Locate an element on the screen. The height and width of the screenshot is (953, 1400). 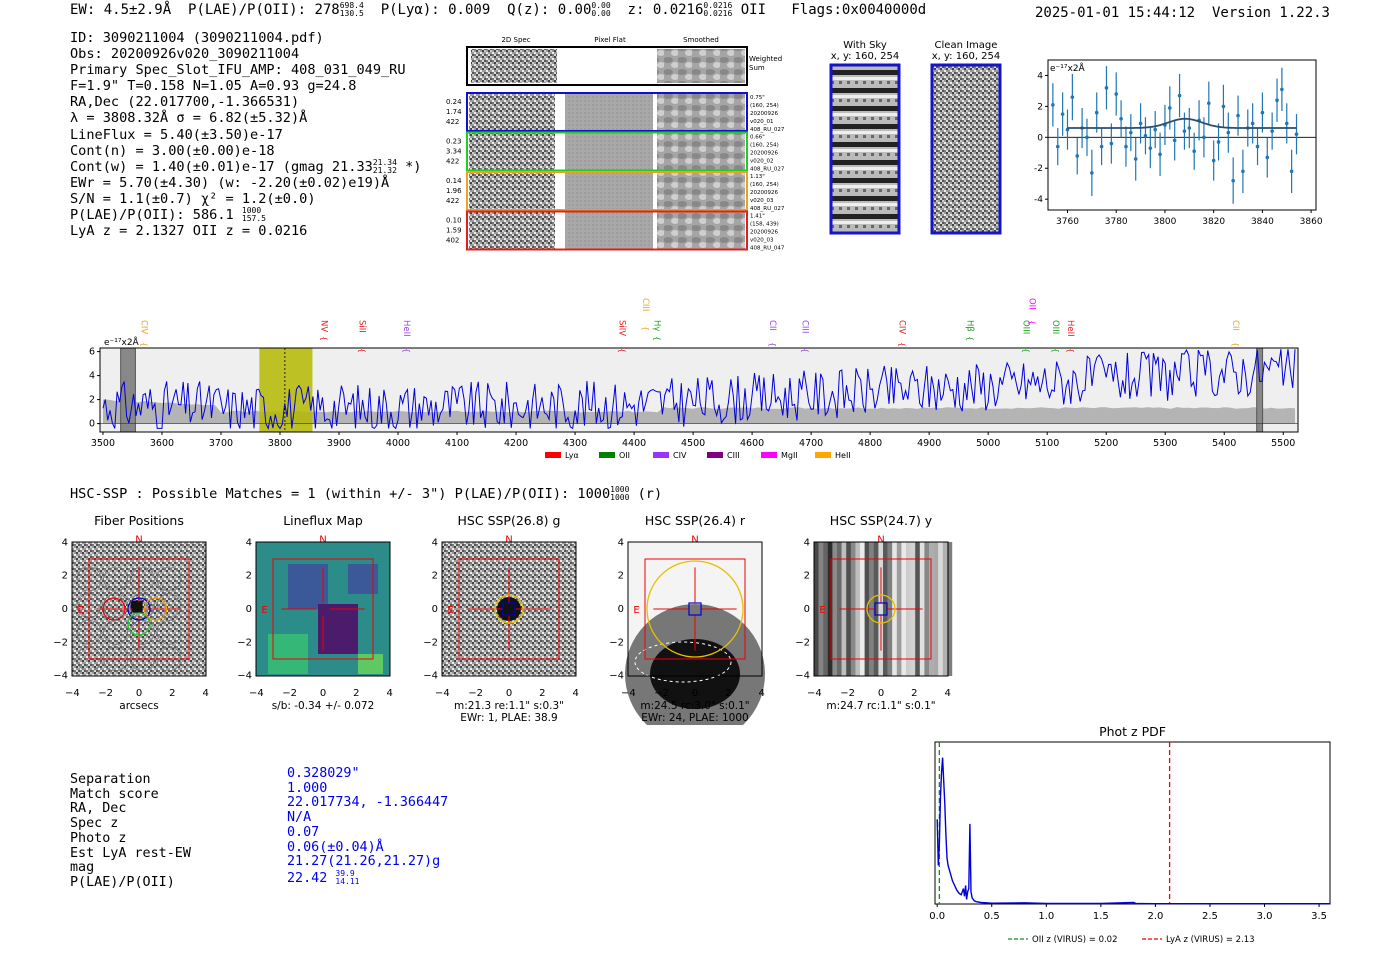
match-label: Separation is located at coordinates (110, 779).